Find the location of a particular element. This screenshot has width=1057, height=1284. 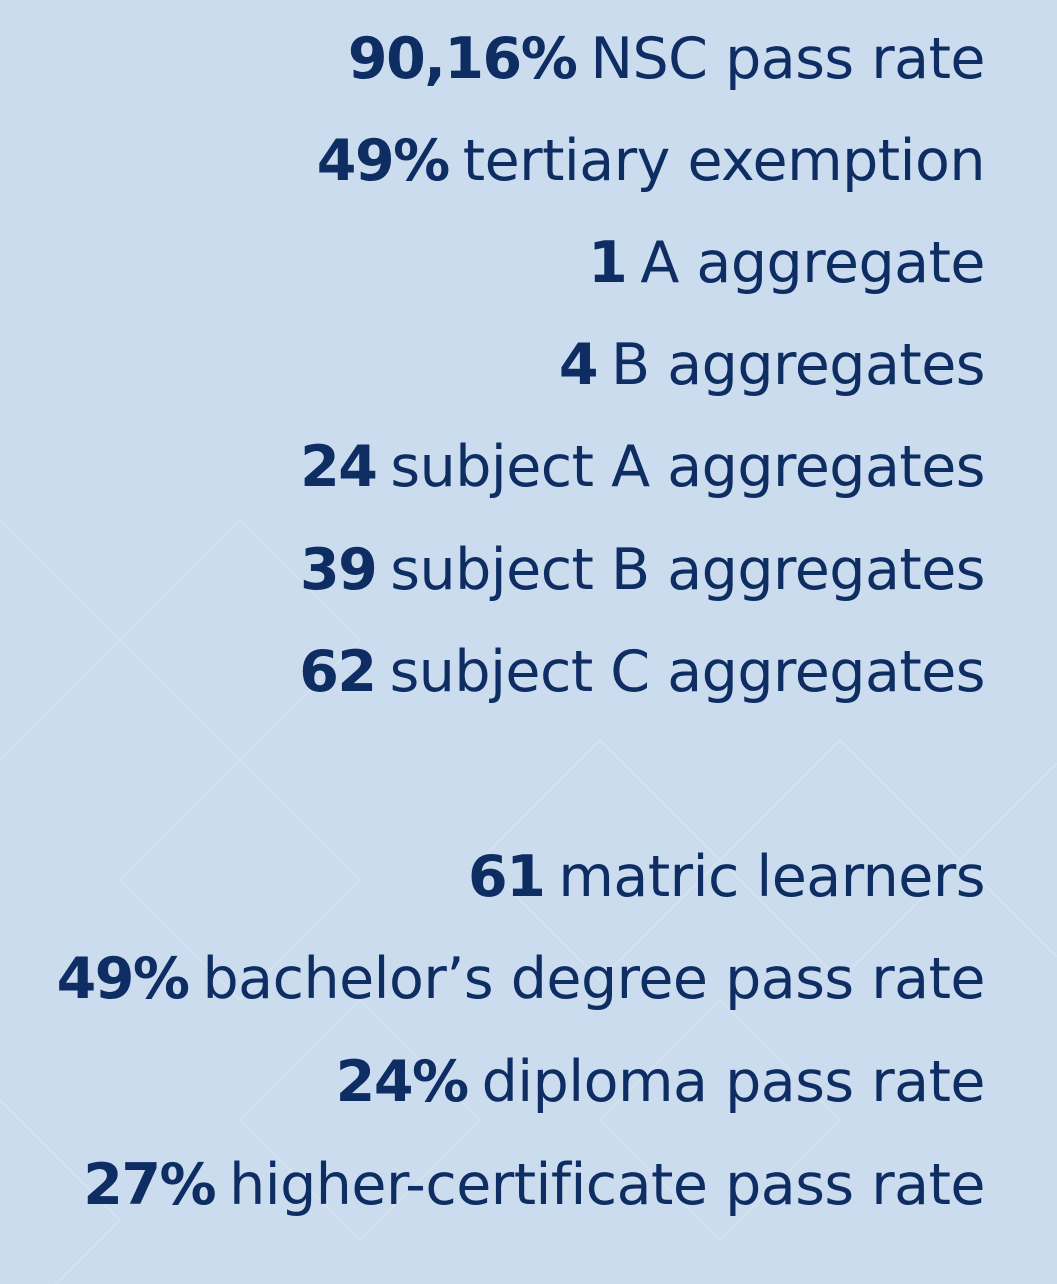

stat-label: subject B aggregates is located at coordinates (687, 570).